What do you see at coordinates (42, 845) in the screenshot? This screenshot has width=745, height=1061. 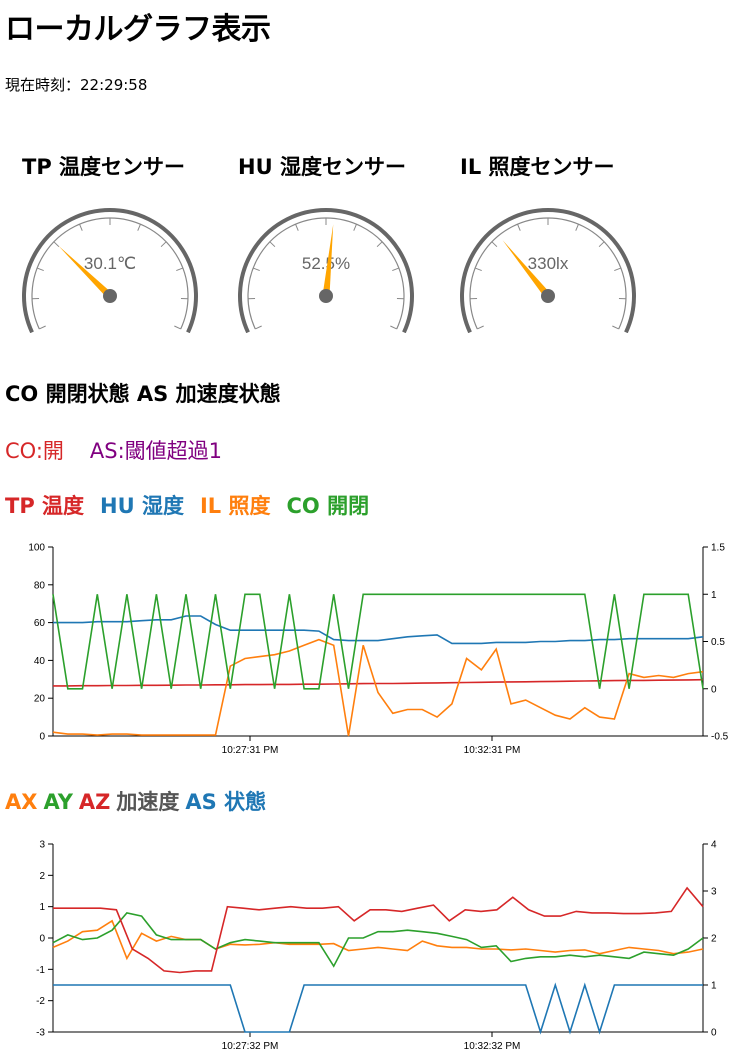 I see `y-left-tick-label: 3` at bounding box center [42, 845].